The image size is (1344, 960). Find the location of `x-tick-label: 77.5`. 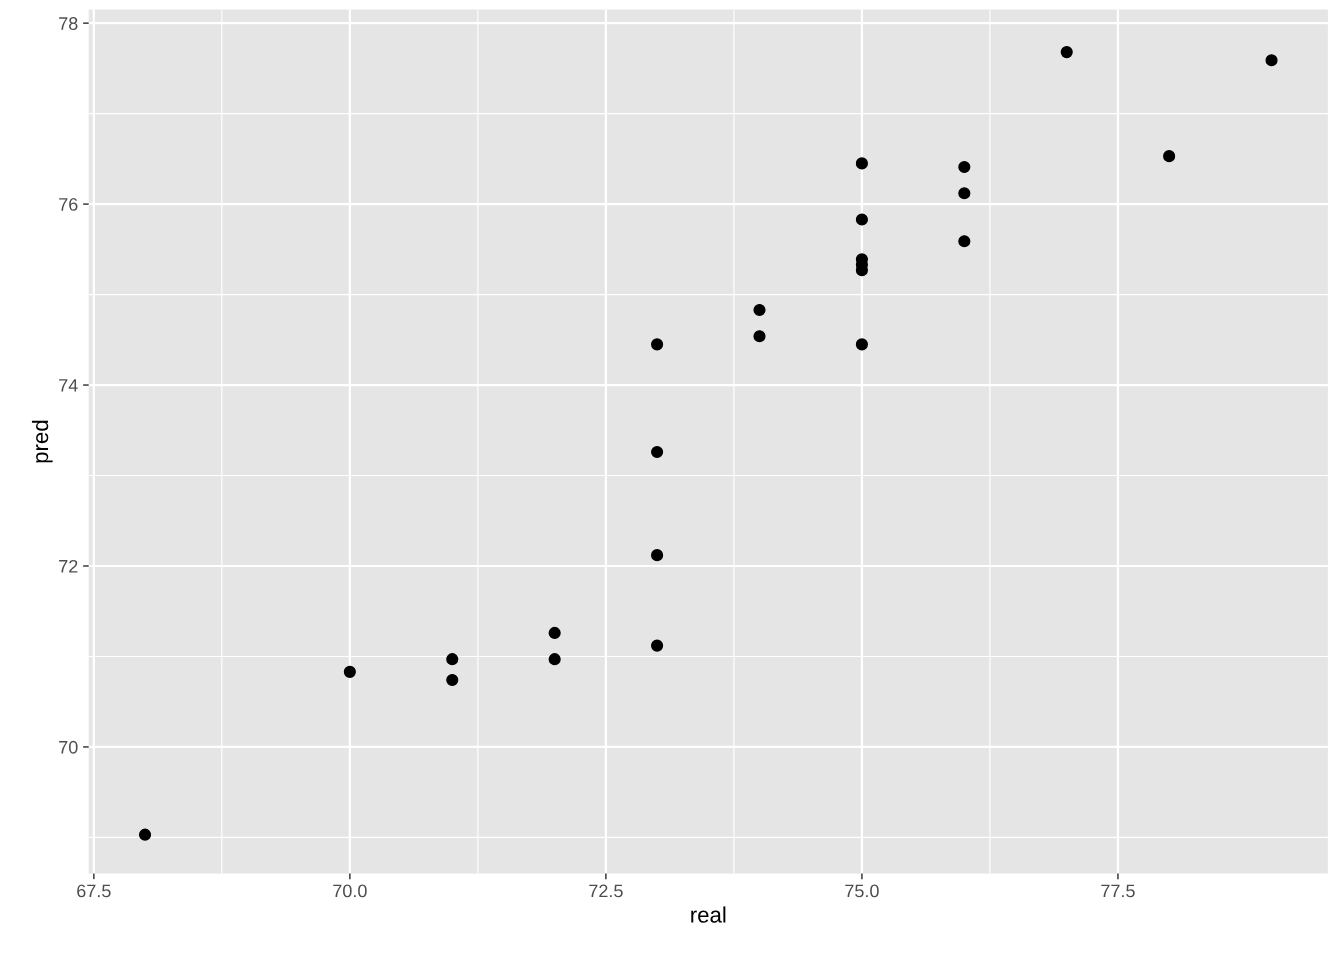

x-tick-label: 77.5 is located at coordinates (1118, 891).